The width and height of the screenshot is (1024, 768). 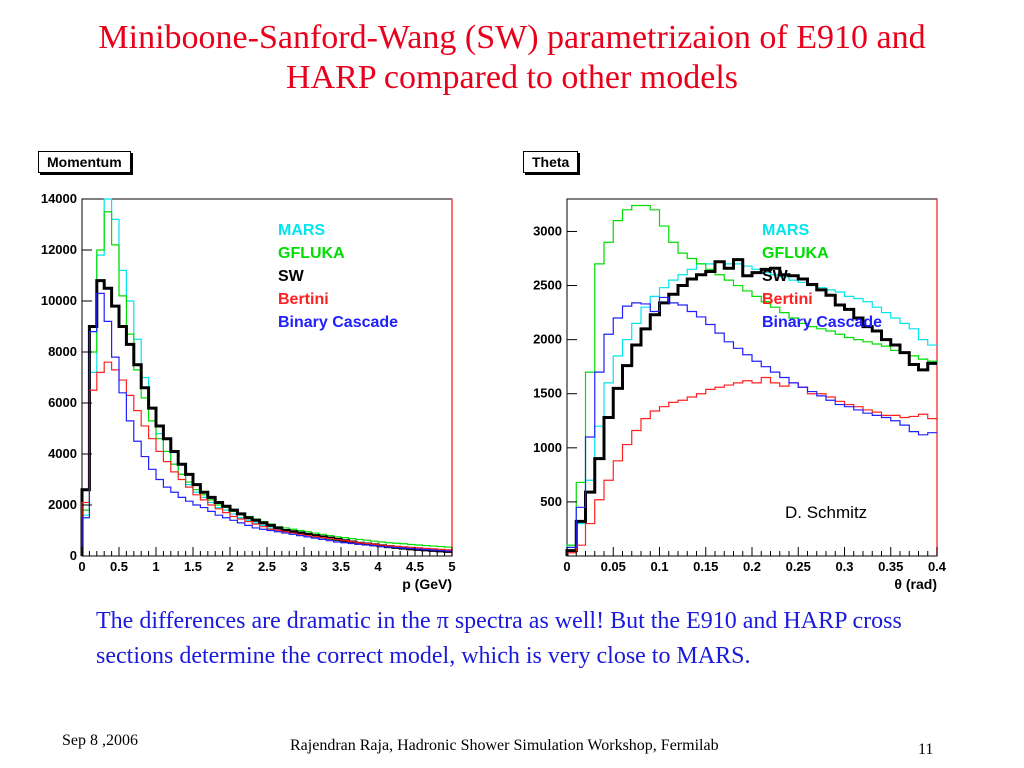 What do you see at coordinates (415, 566) in the screenshot?
I see `x-tick-label: 4.5` at bounding box center [415, 566].